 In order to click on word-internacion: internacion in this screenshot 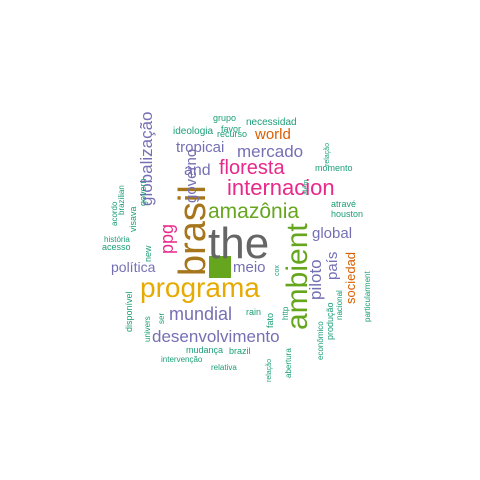, I will do `click(281, 187)`.